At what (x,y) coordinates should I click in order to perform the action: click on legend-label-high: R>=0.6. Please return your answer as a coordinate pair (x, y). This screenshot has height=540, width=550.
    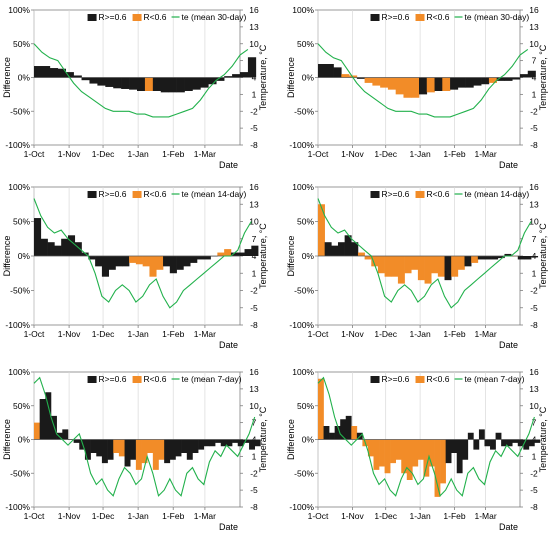
    Looking at the image, I should click on (396, 194).